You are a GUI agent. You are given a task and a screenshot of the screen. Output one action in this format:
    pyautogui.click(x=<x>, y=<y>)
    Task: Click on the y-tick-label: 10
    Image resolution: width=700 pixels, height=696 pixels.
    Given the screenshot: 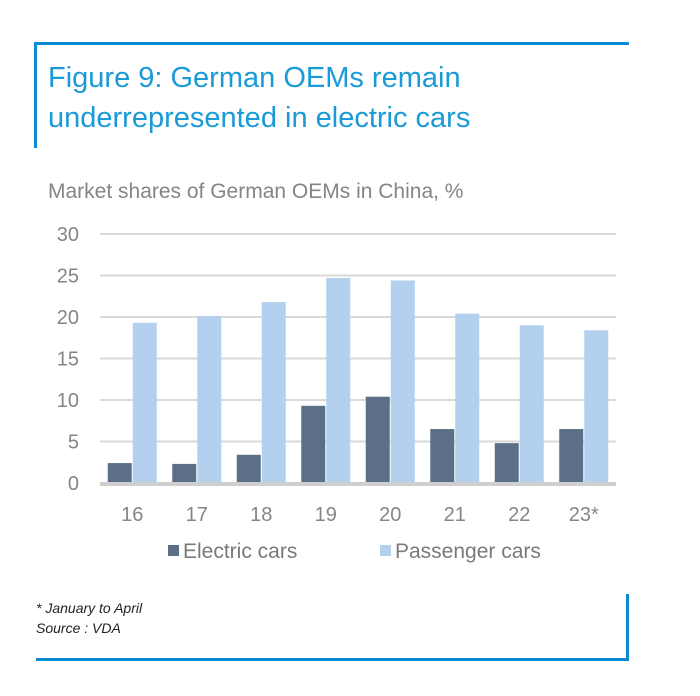 What is the action you would take?
    pyautogui.click(x=68, y=401)
    